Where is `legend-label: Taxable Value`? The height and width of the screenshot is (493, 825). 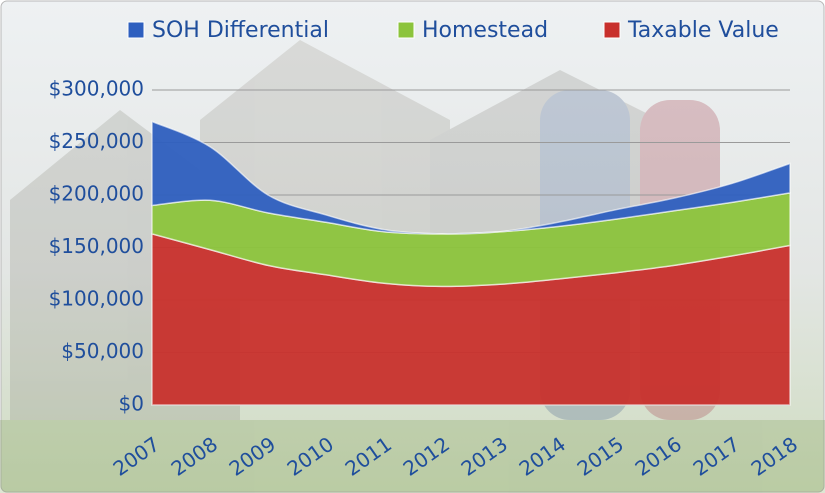
legend-label: Taxable Value is located at coordinates (703, 30).